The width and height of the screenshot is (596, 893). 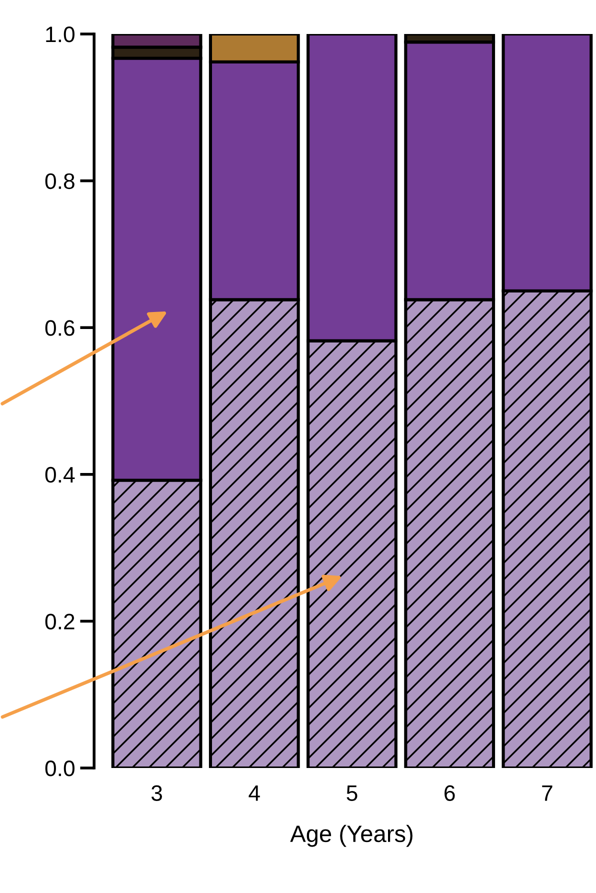 I want to click on x-tick-label: 5, so click(x=352, y=793).